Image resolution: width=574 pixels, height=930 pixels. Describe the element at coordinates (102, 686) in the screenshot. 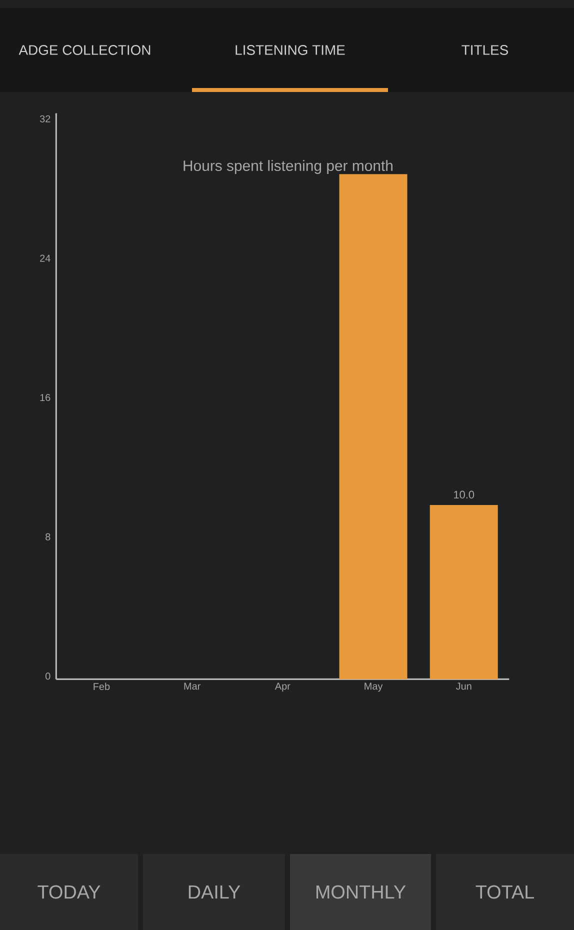

I see `x-tick-label: Feb` at that location.